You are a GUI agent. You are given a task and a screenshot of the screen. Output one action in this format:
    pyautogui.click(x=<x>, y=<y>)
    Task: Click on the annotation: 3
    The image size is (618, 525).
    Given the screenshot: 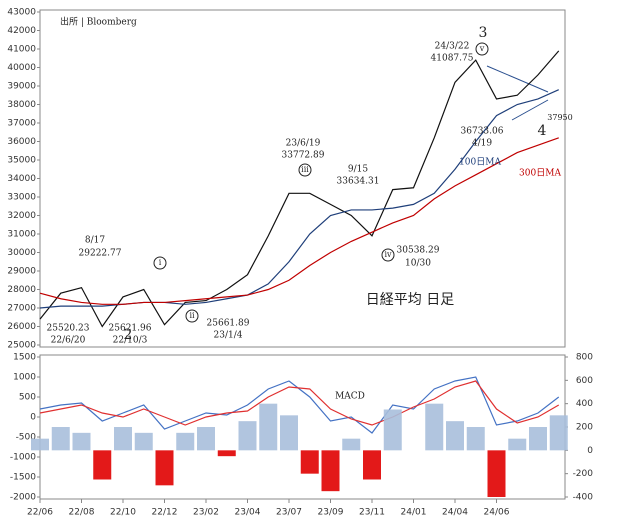 What is the action you would take?
    pyautogui.click(x=483, y=33)
    